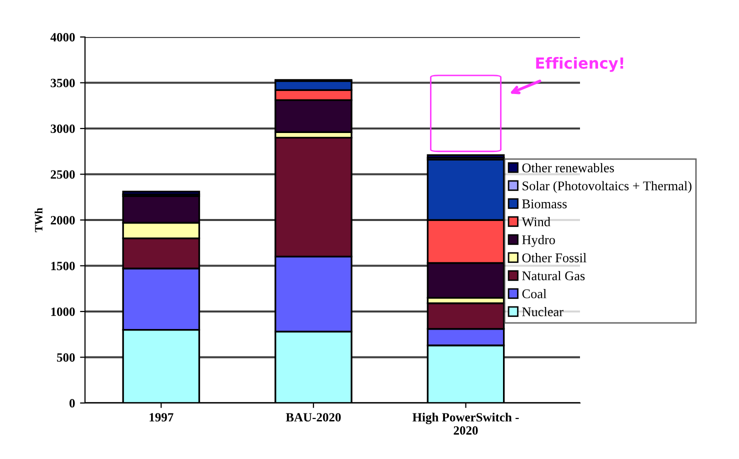  What do you see at coordinates (553, 275) in the screenshot?
I see `legend-label: Natural Gas` at bounding box center [553, 275].